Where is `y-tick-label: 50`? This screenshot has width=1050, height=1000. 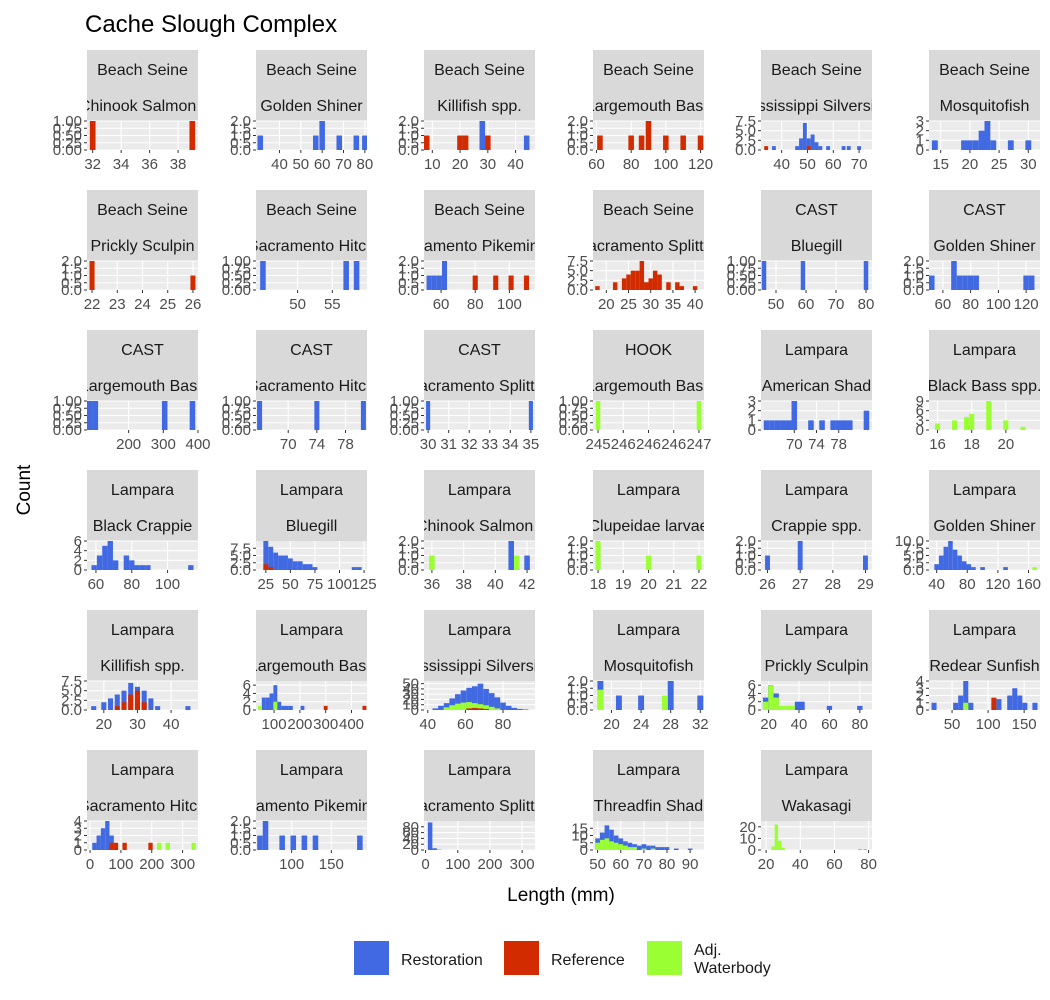 y-tick-label: 50 is located at coordinates (410, 684).